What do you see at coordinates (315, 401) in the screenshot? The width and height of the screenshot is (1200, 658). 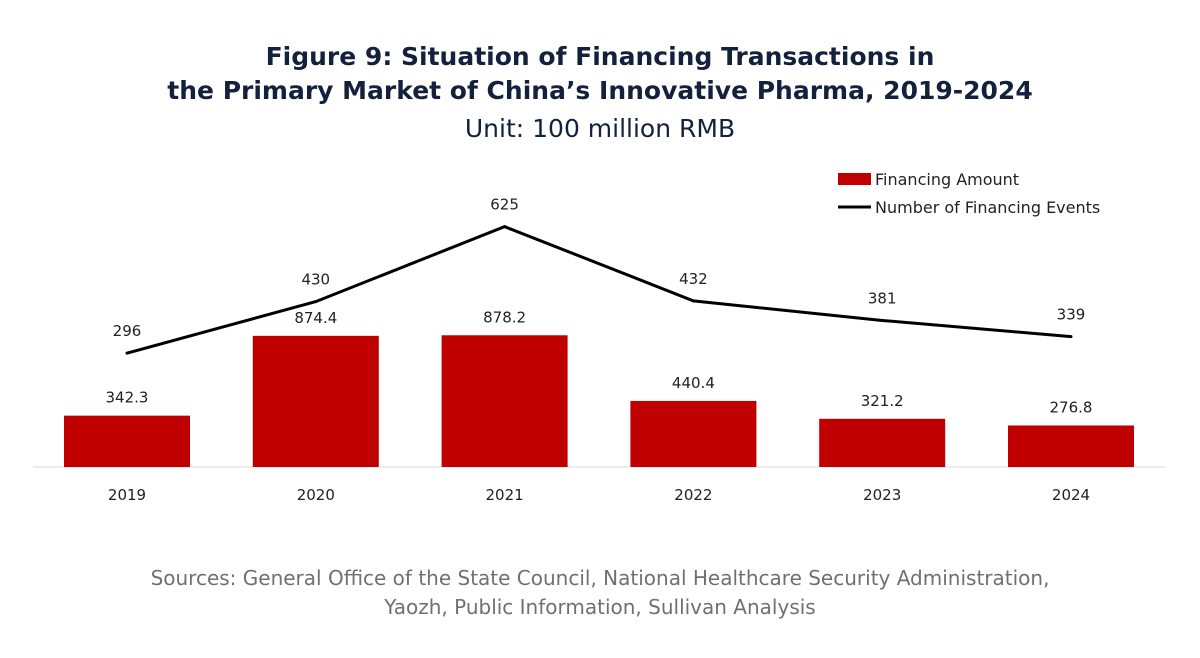 I see `bar-2020` at bounding box center [315, 401].